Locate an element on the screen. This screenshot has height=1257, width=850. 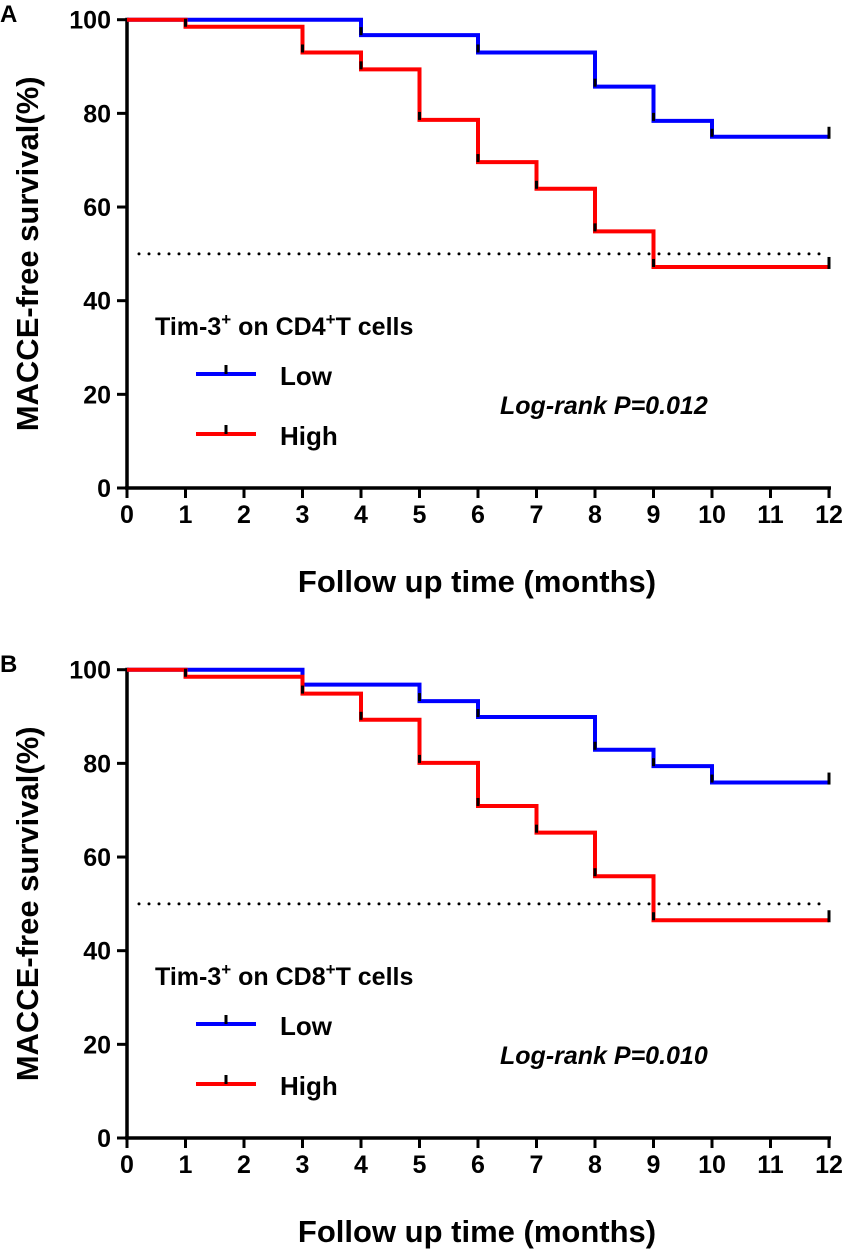
legend-title: Tim-3+ on CD4+T cells is located at coordinates (284, 325).